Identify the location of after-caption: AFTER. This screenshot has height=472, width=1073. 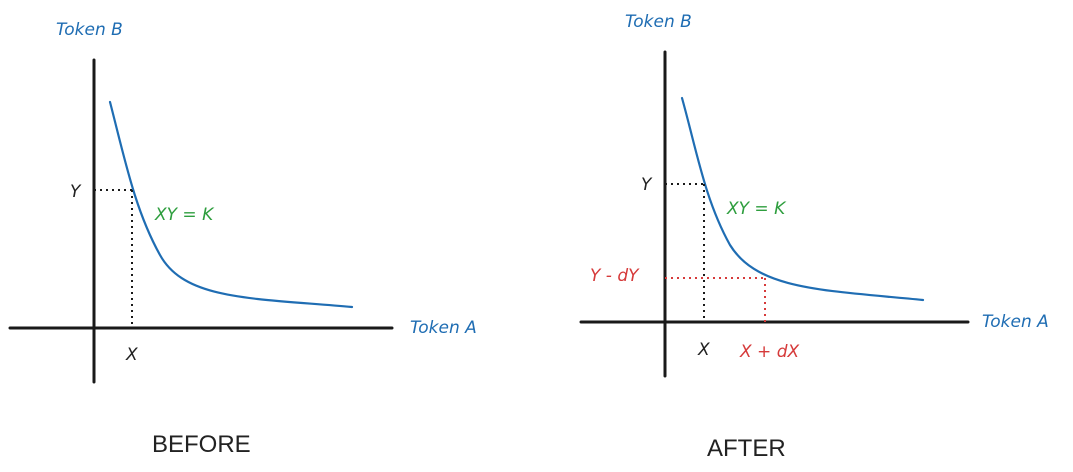
(746, 448).